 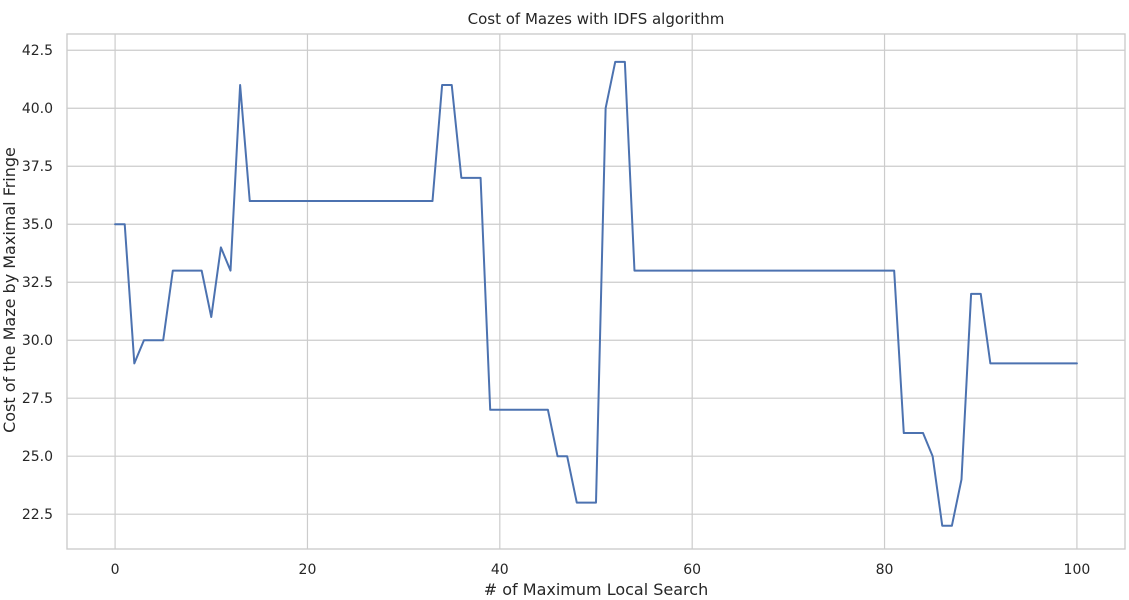 What do you see at coordinates (37, 399) in the screenshot?
I see `y-tick-label: 27.5` at bounding box center [37, 399].